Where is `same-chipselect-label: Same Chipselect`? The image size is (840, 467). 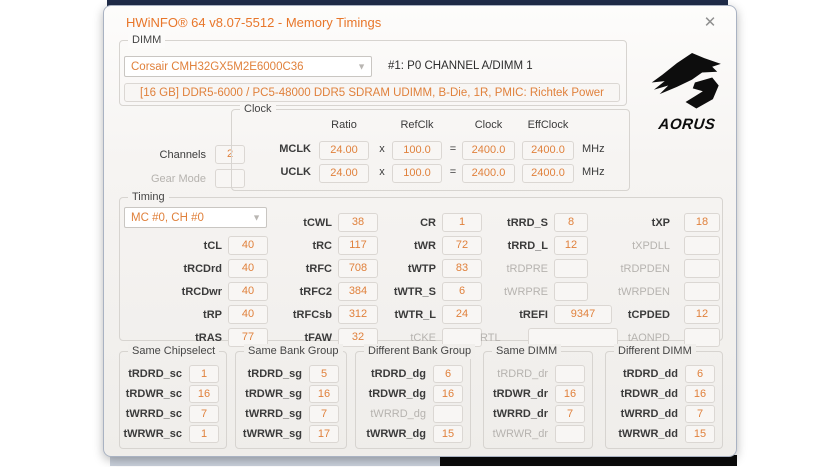 same-chipselect-label: Same Chipselect is located at coordinates (174, 351).